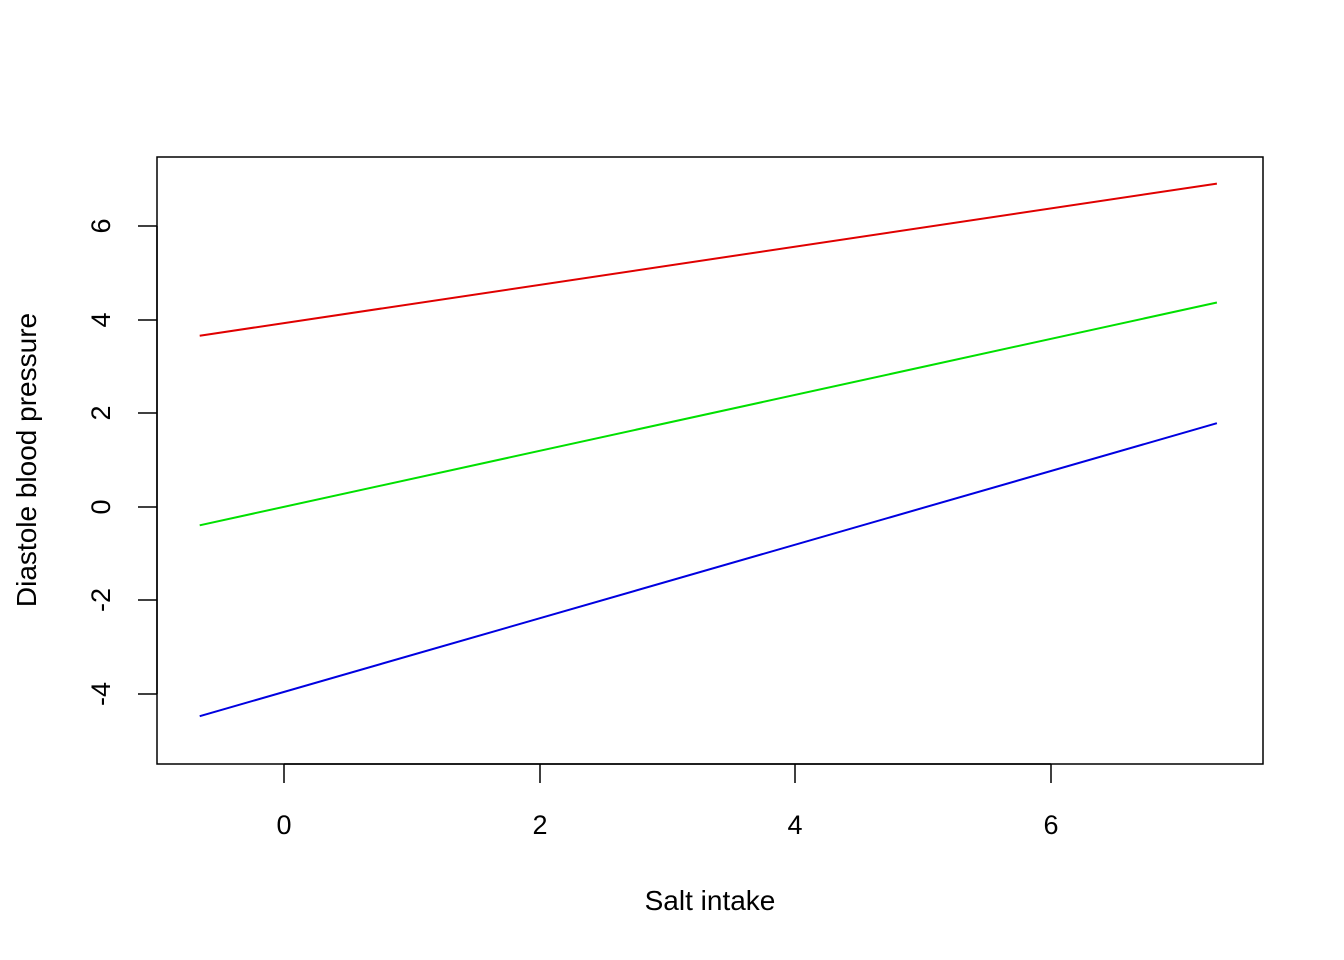 Image resolution: width=1344 pixels, height=960 pixels. What do you see at coordinates (121, 320) in the screenshot?
I see `y-tick-4: 4` at bounding box center [121, 320].